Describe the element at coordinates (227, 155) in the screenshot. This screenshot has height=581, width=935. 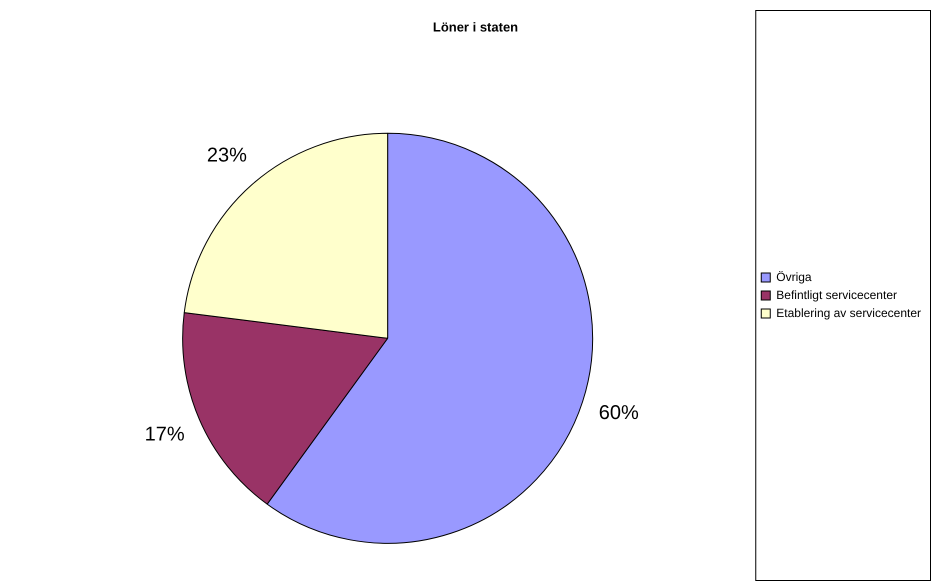
I see `data-label: 23%` at that location.